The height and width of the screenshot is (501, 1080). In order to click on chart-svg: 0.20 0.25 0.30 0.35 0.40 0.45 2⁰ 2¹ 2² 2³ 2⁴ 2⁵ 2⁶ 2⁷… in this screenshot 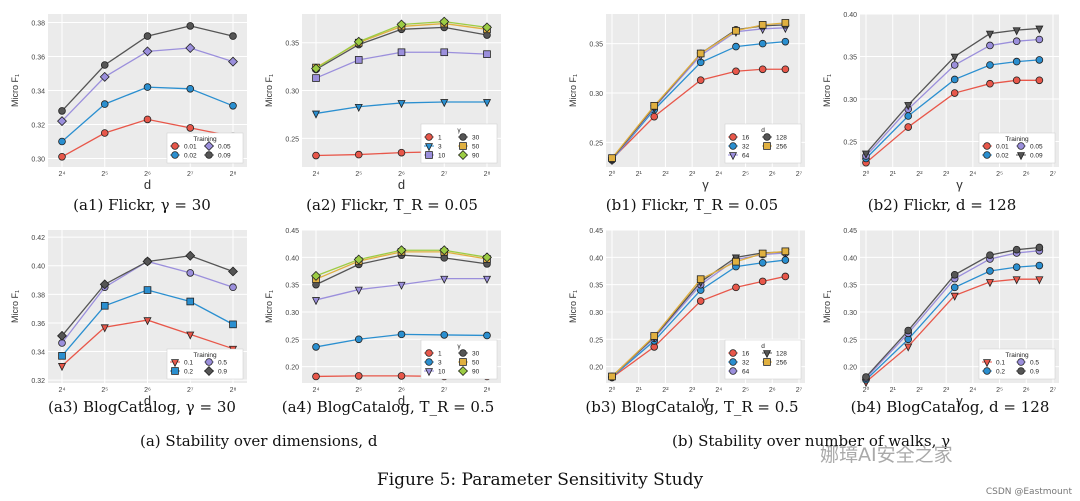, I will do `click(940, 318)`.